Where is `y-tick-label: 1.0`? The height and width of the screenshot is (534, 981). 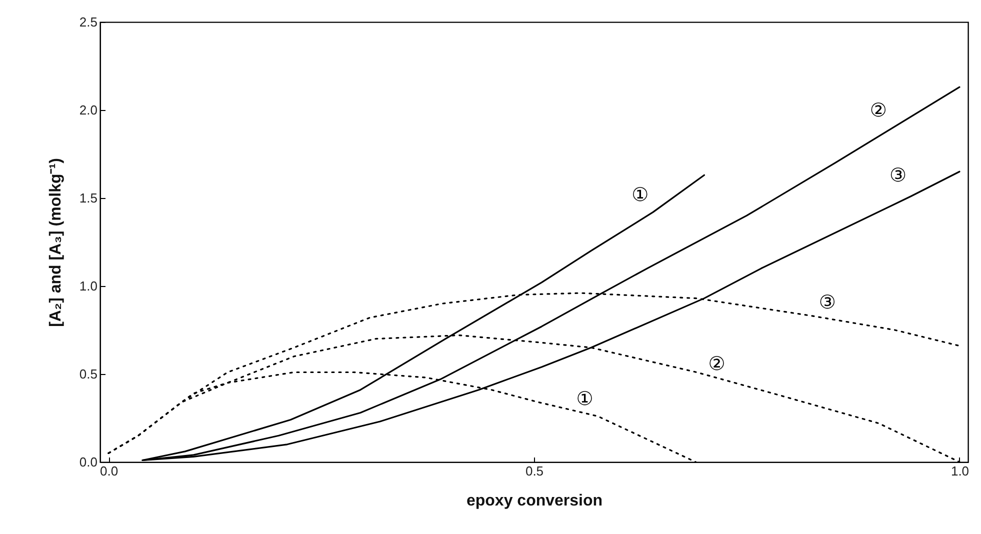
y-tick-label: 1.0 is located at coordinates (88, 286).